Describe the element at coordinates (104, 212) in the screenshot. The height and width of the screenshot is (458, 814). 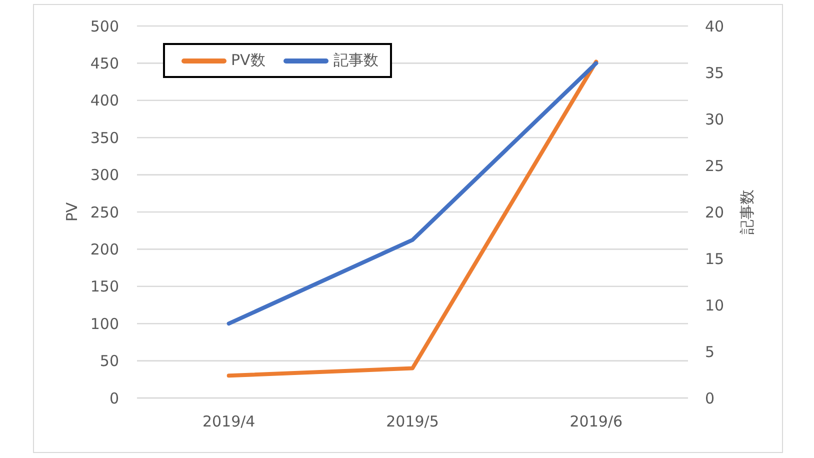
I see `y-tick-label: 250` at that location.